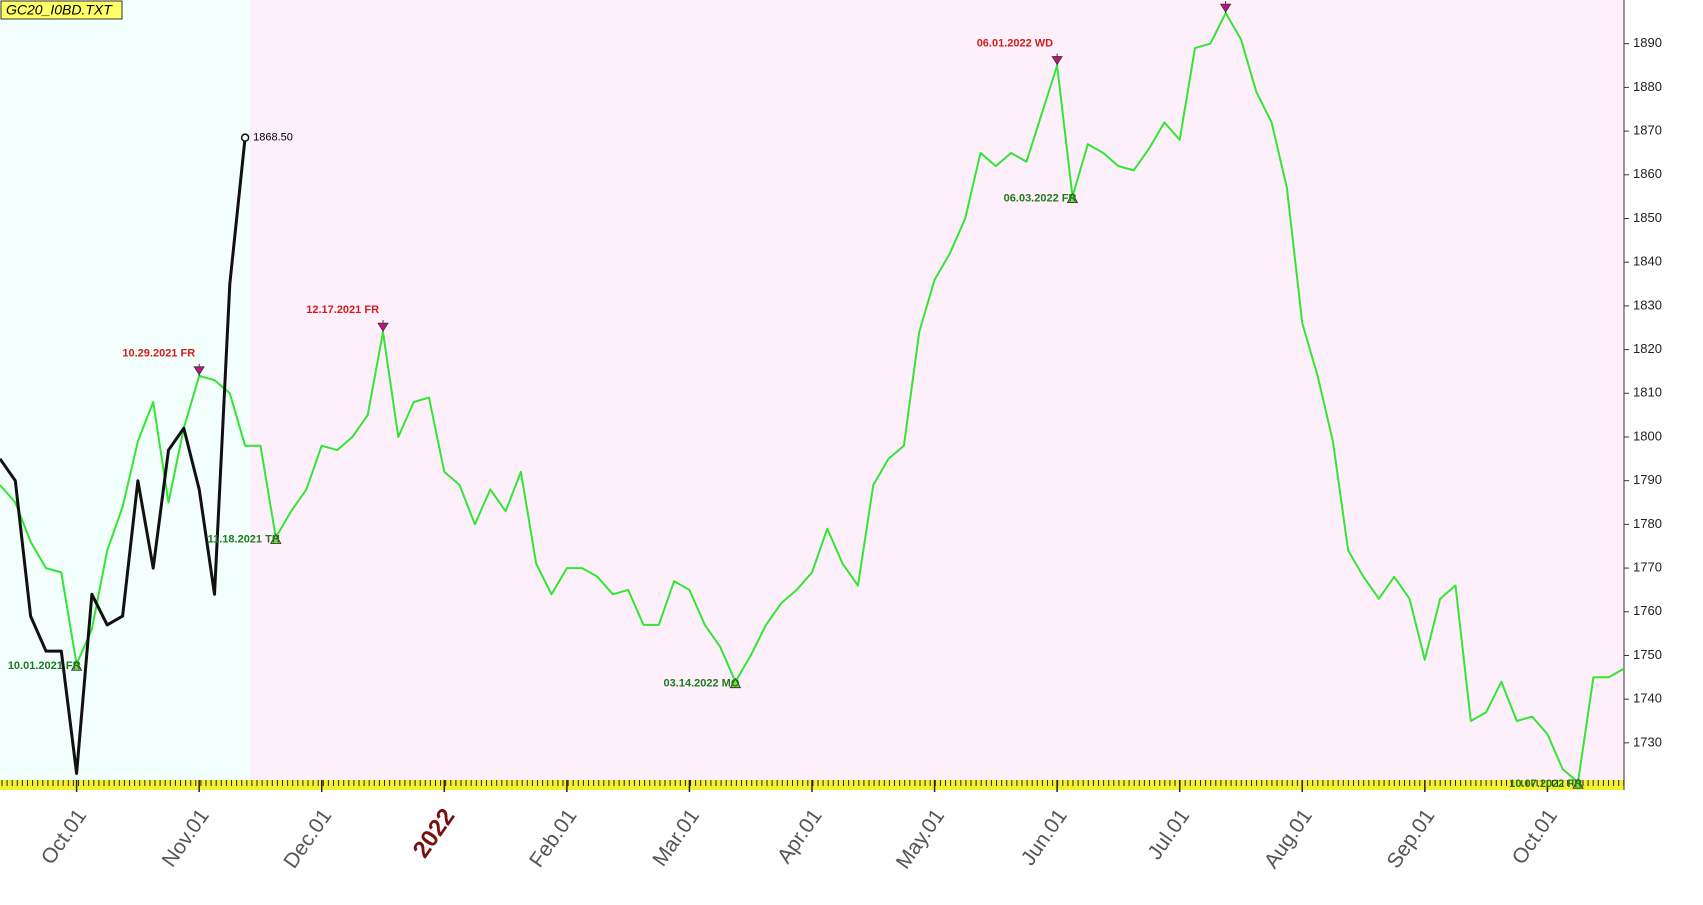  I want to click on y-tick-label: 1850, so click(1647, 217).